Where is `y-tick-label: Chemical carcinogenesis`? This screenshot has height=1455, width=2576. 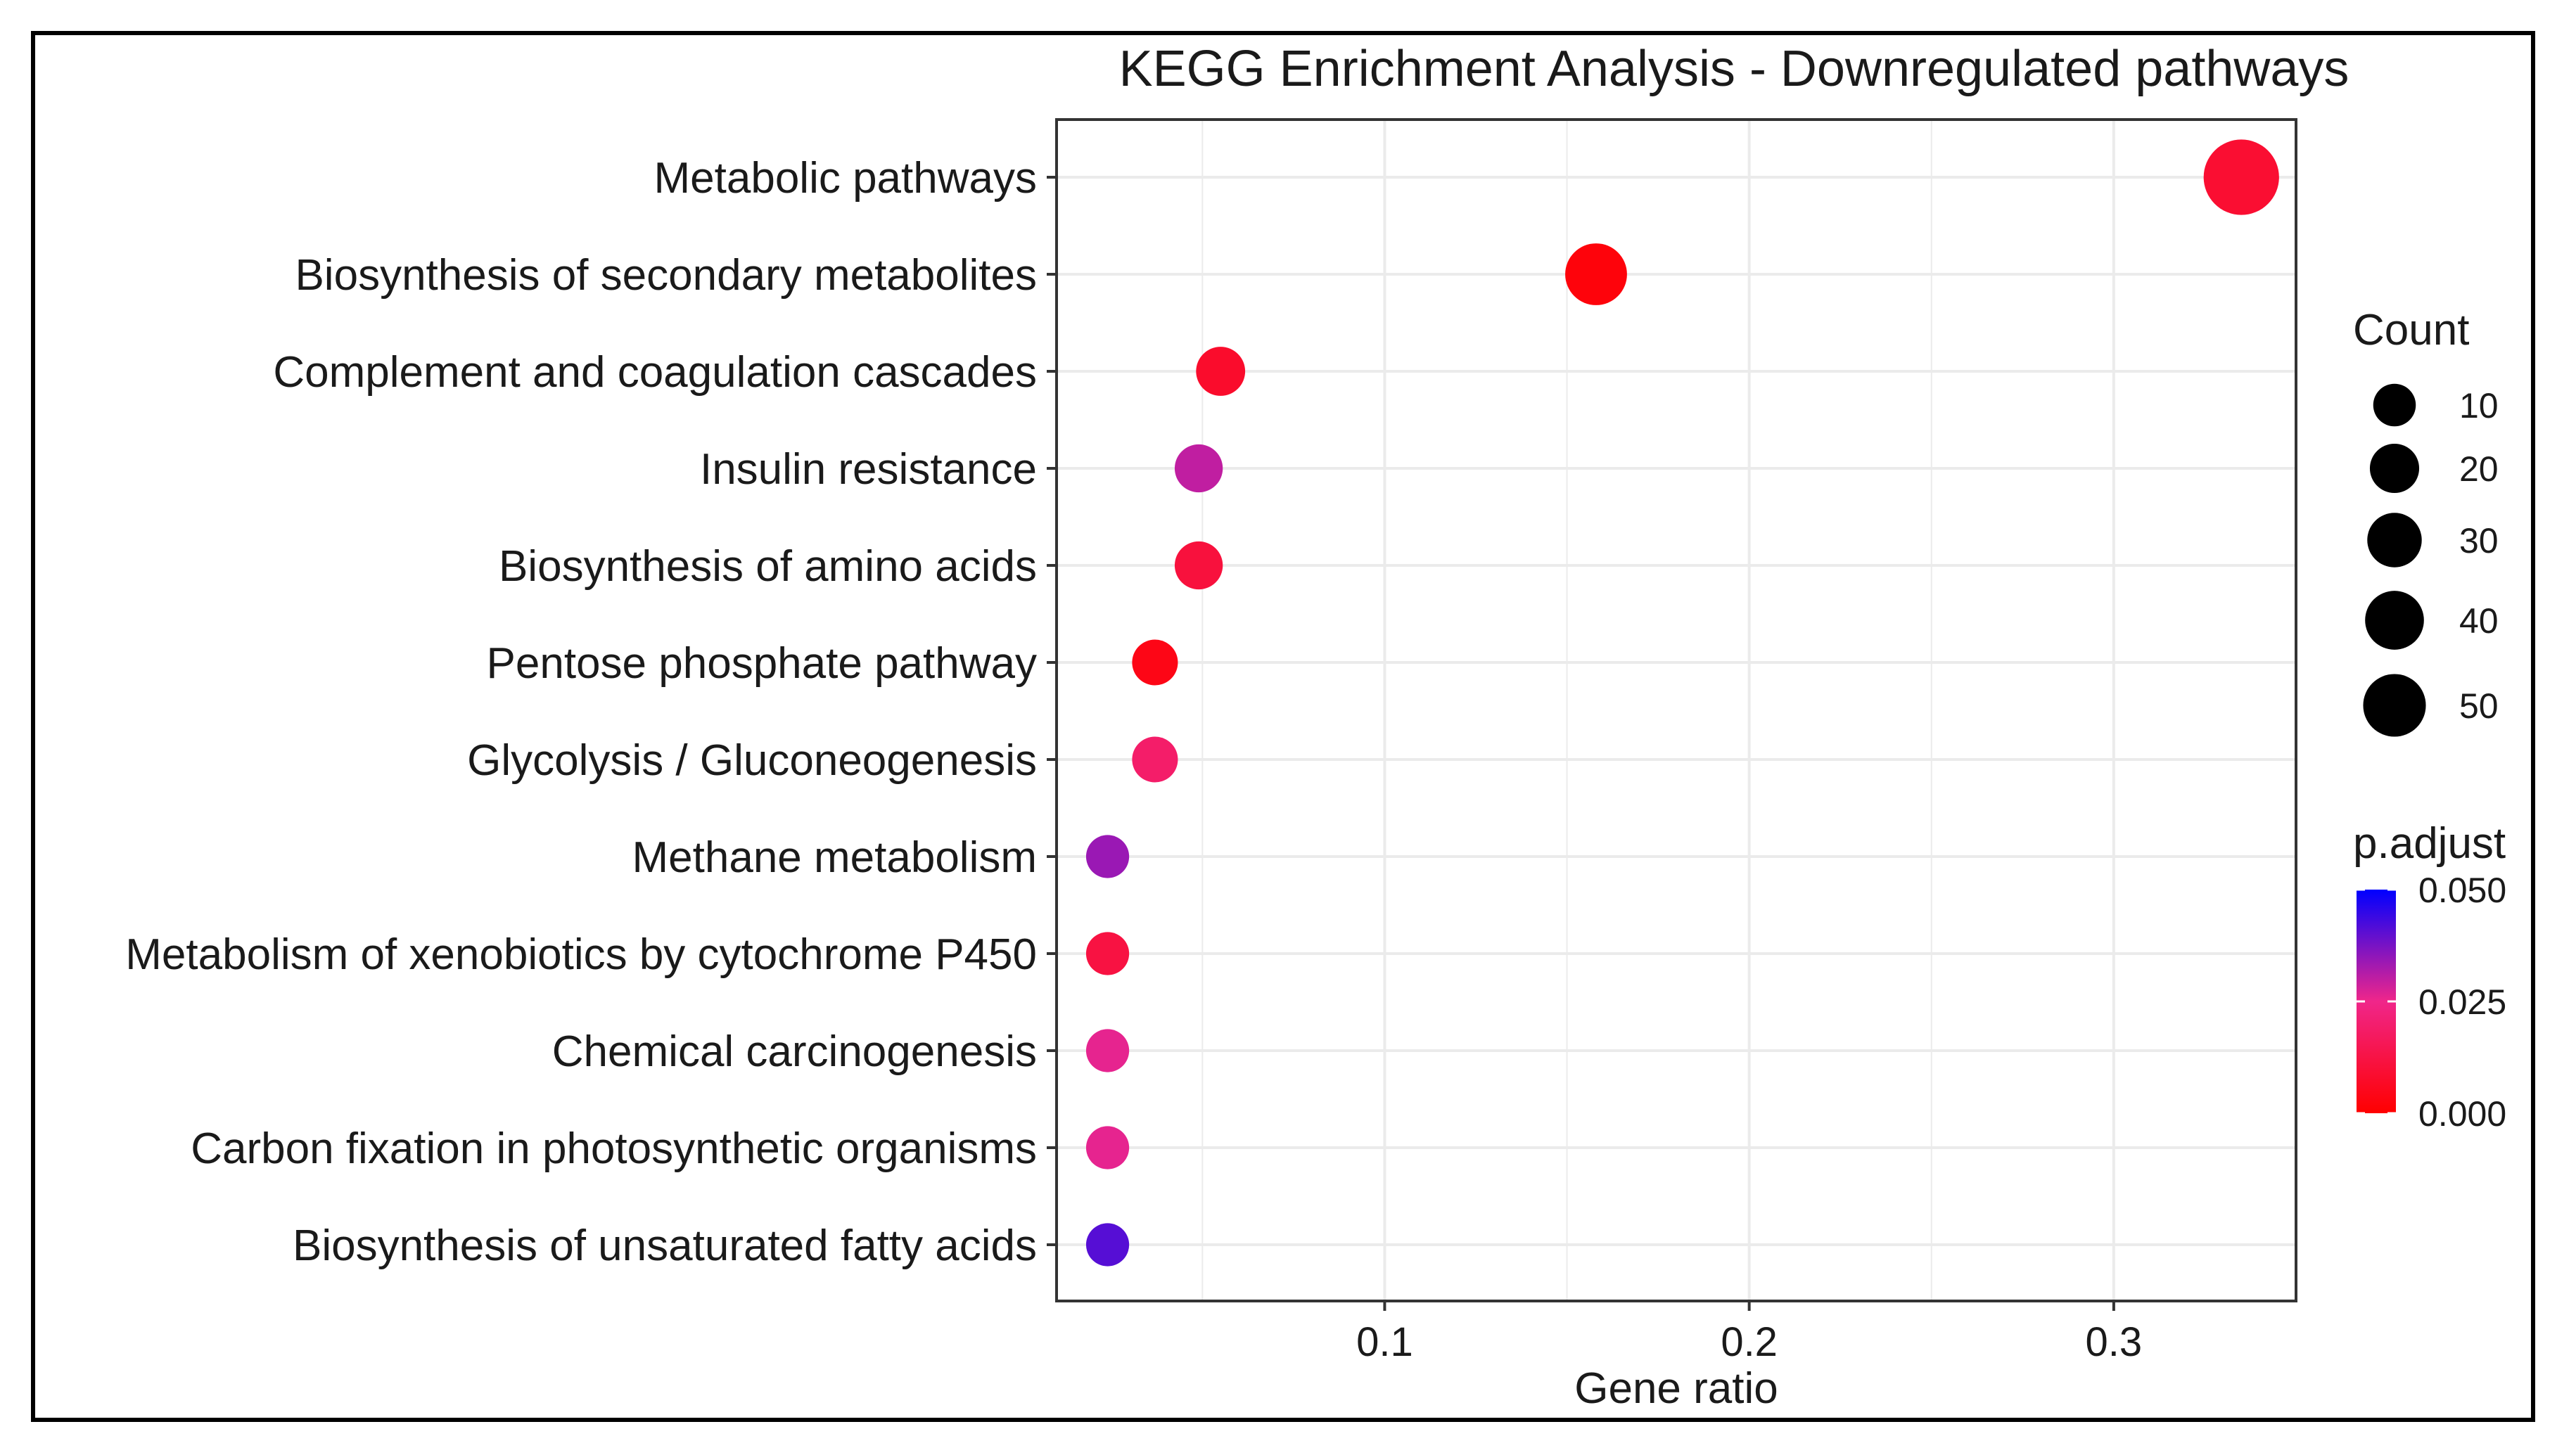
y-tick-label: Chemical carcinogenesis is located at coordinates (794, 1052).